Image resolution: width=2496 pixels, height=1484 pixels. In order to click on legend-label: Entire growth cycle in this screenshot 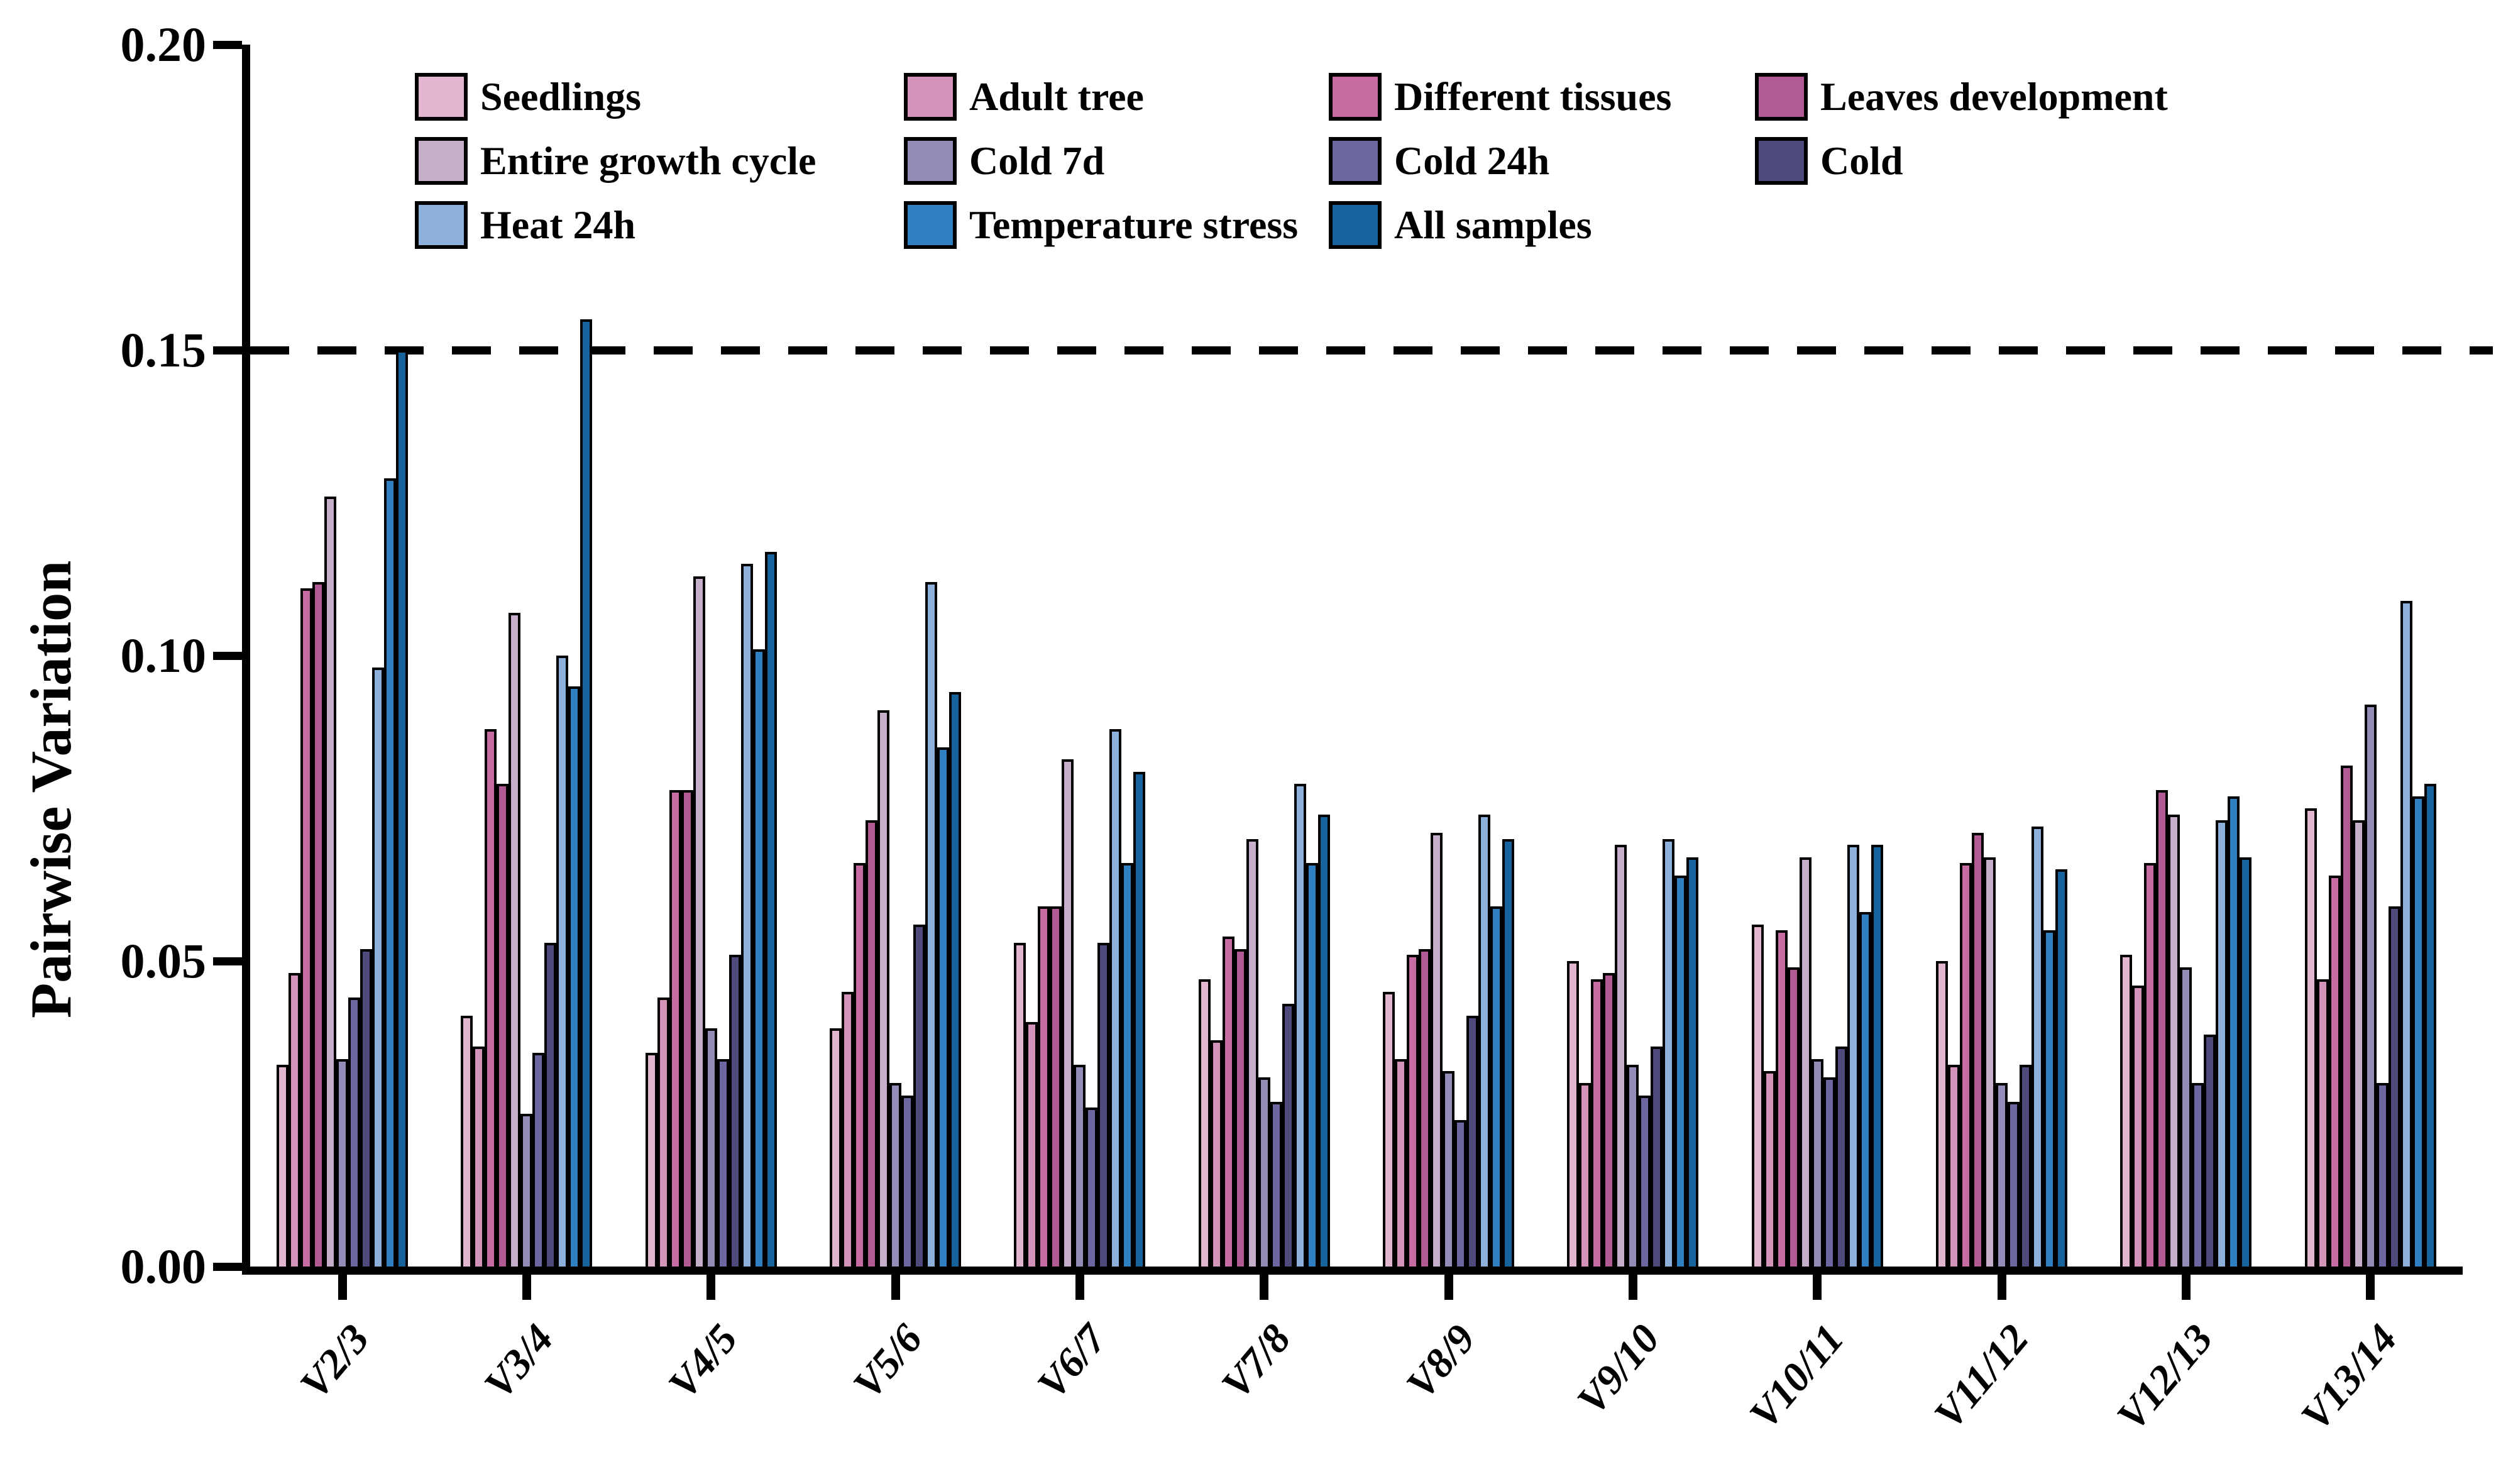, I will do `click(648, 160)`.